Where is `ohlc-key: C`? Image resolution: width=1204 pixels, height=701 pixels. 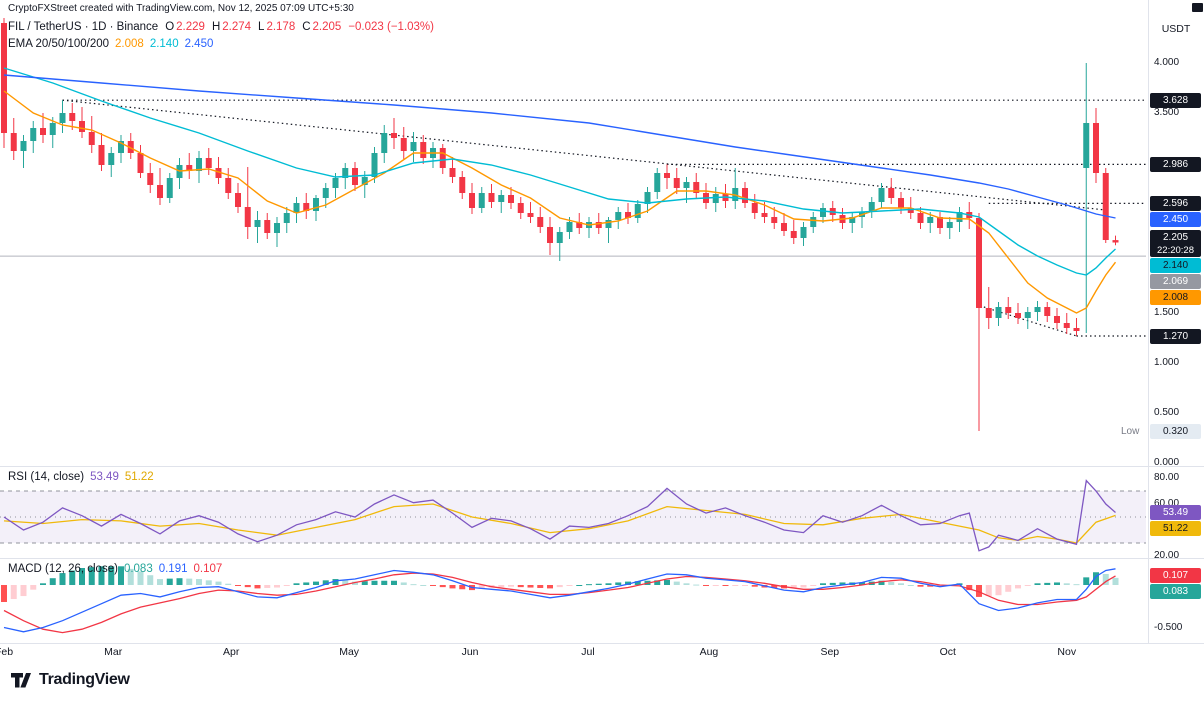 ohlc-key: C is located at coordinates (306, 27).